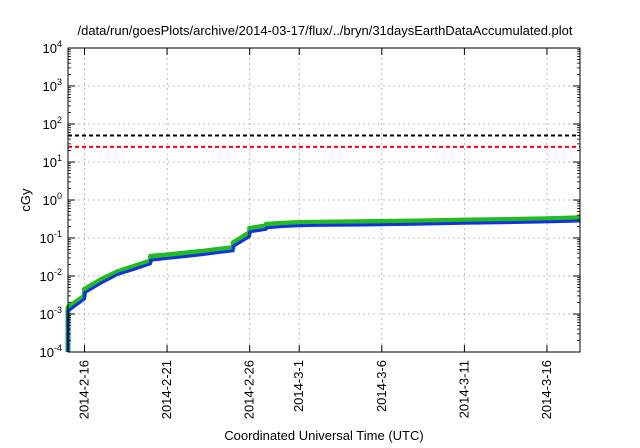 This screenshot has width=640, height=448. Describe the element at coordinates (51, 275) in the screenshot. I see `y-tick-label: 10⁻²` at that location.